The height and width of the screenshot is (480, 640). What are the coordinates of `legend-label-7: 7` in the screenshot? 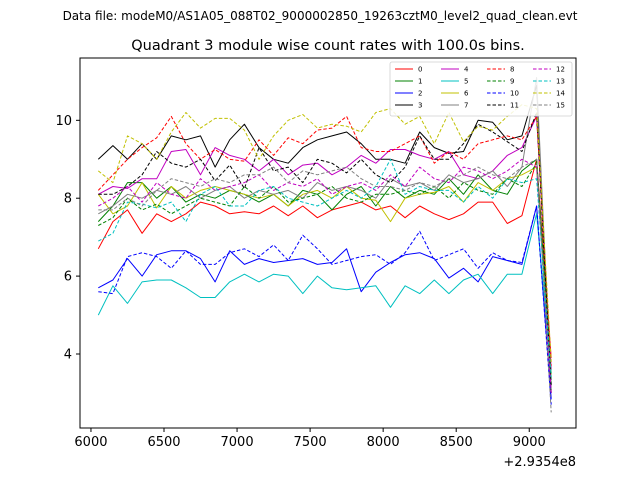 It's located at (466, 106).